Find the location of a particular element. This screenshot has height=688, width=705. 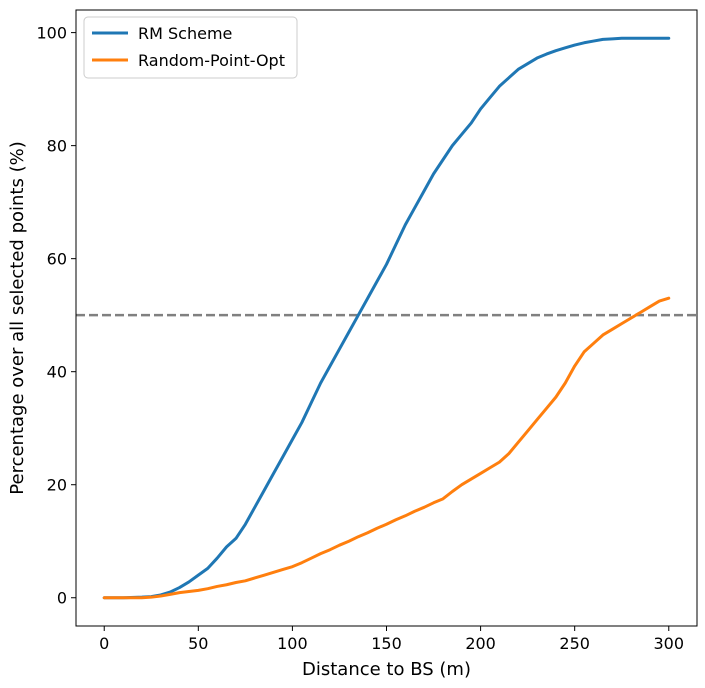

y-tick-label: 100 is located at coordinates (51, 33).